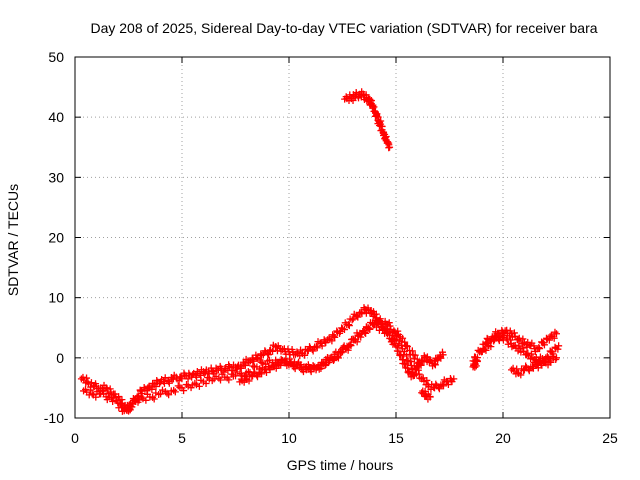 This screenshot has height=480, width=640. I want to click on y-tick-label: 0, so click(60, 358).